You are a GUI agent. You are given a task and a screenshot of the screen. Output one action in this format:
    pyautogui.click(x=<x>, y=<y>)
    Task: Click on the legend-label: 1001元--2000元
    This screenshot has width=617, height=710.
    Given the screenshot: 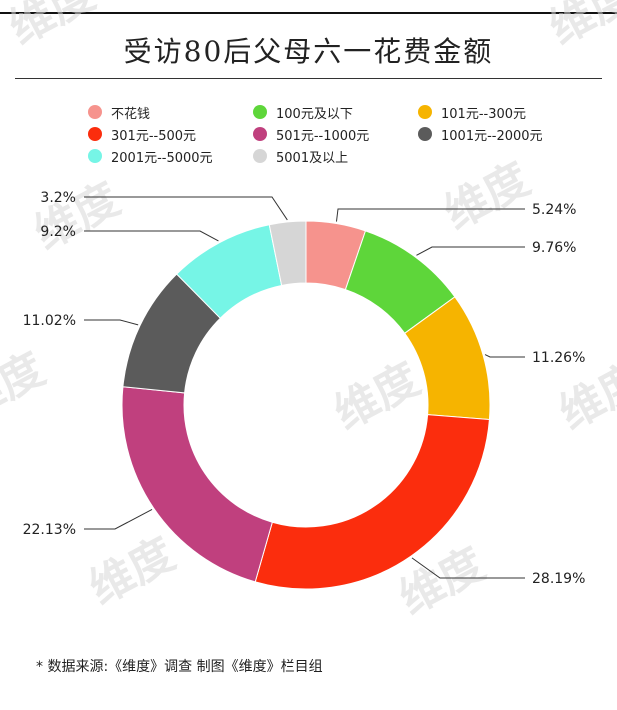 What is the action you would take?
    pyautogui.click(x=492, y=136)
    